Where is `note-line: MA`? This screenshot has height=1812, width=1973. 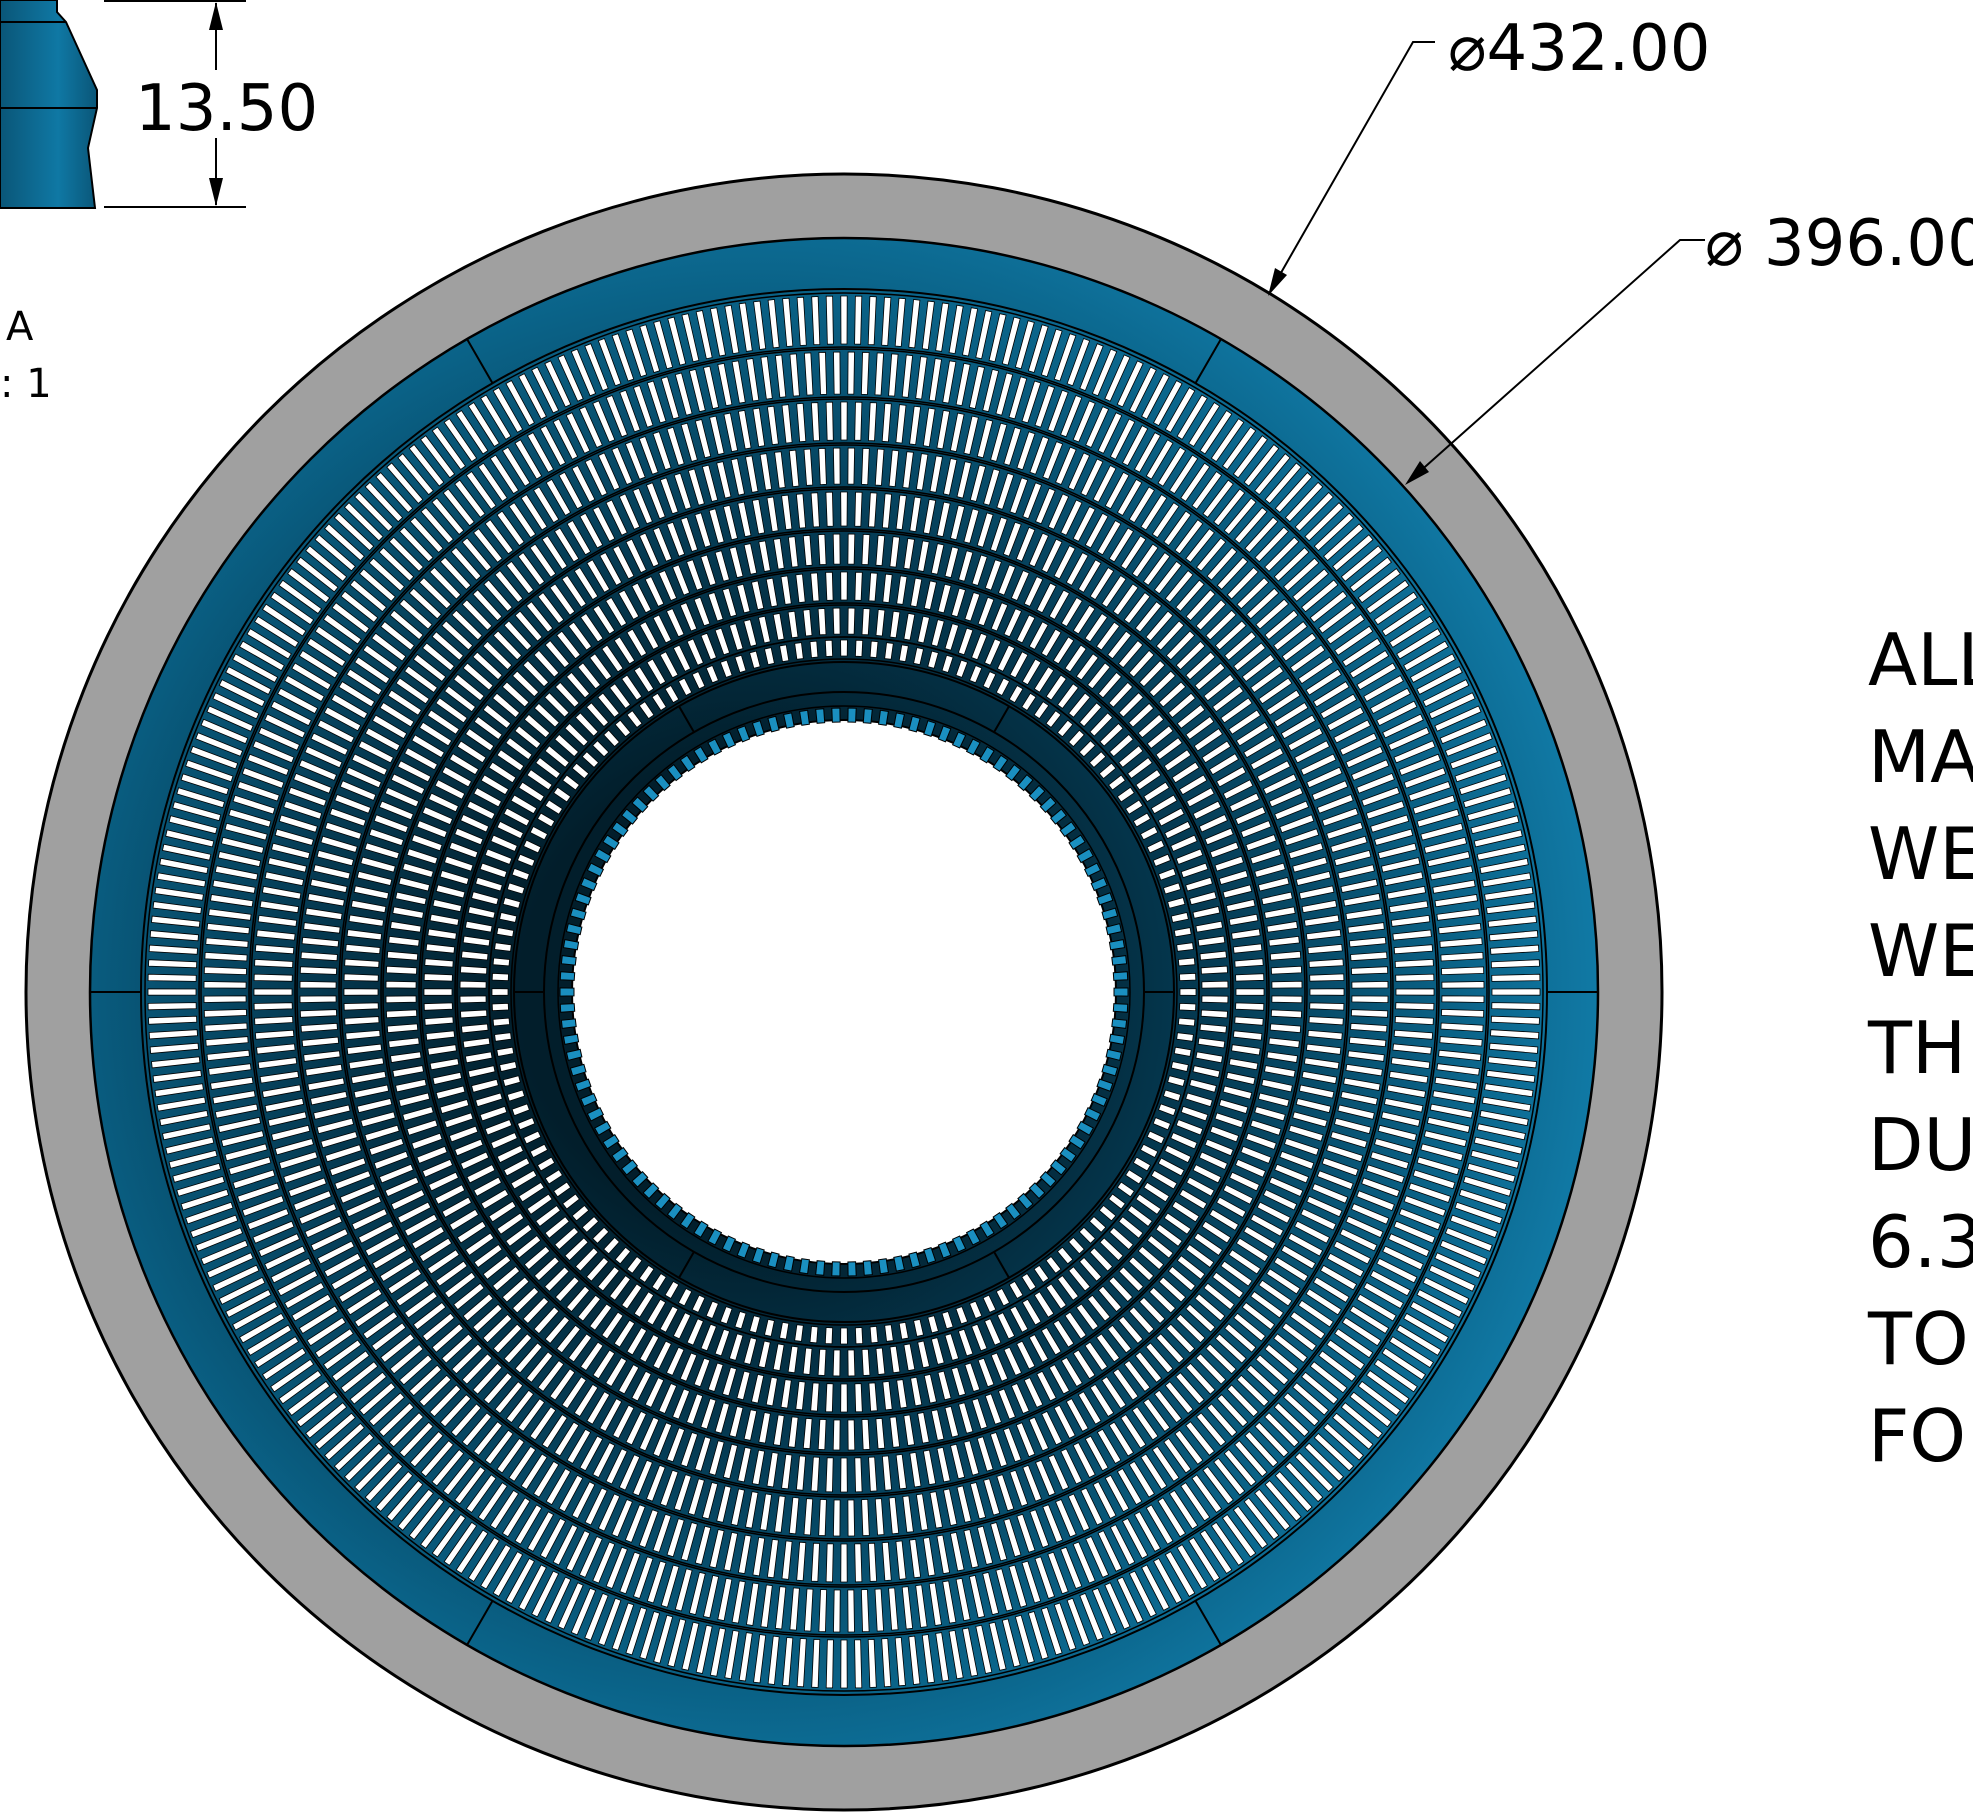 note-line: MA is located at coordinates (1920, 757).